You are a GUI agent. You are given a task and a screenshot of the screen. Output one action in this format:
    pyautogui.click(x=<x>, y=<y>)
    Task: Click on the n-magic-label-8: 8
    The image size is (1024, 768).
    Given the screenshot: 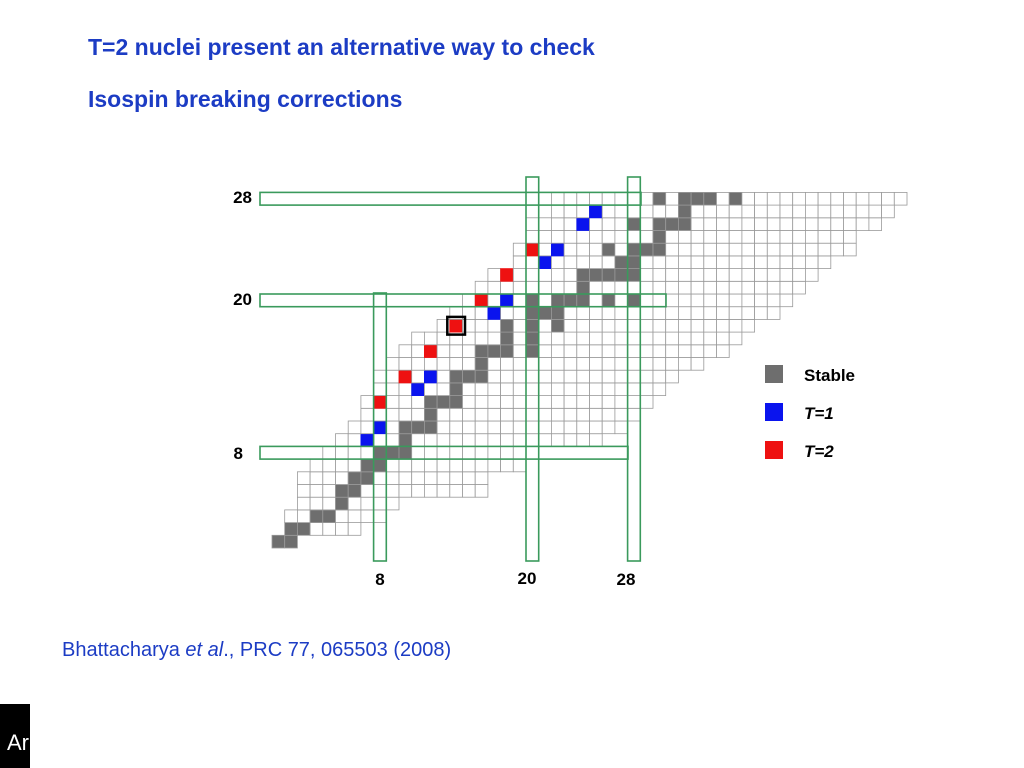 What is the action you would take?
    pyautogui.click(x=379, y=579)
    